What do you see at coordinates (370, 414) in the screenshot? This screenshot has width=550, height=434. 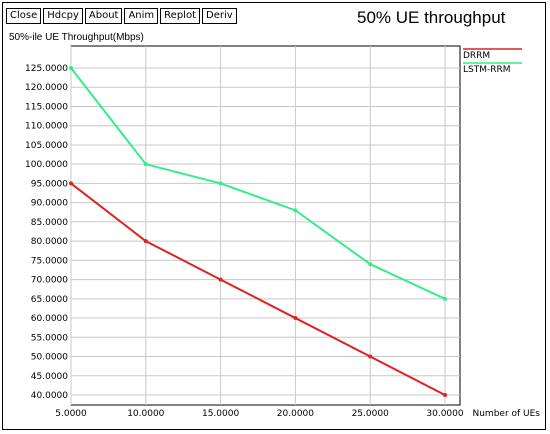 I see `x-tick-label: 25.0000` at bounding box center [370, 414].